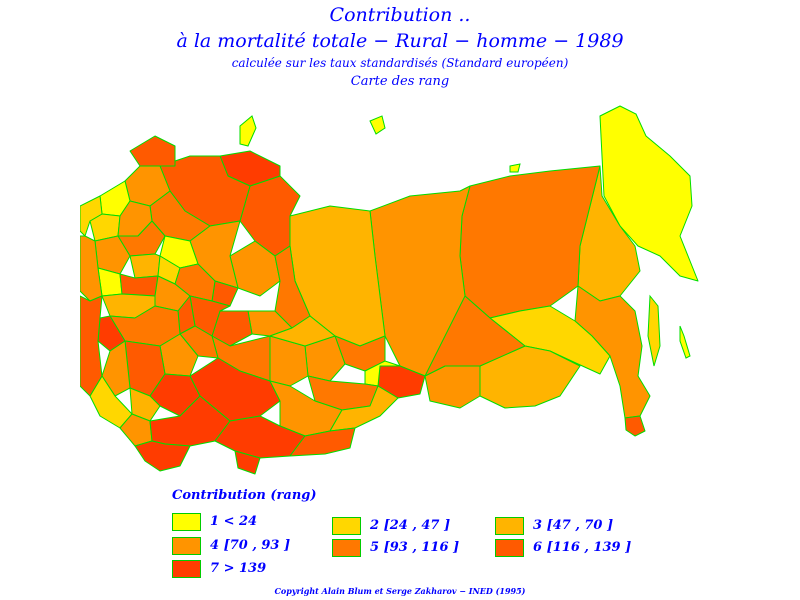 This screenshot has width=800, height=600. What do you see at coordinates (530, 377) in the screenshot?
I see `region-chita` at bounding box center [530, 377].